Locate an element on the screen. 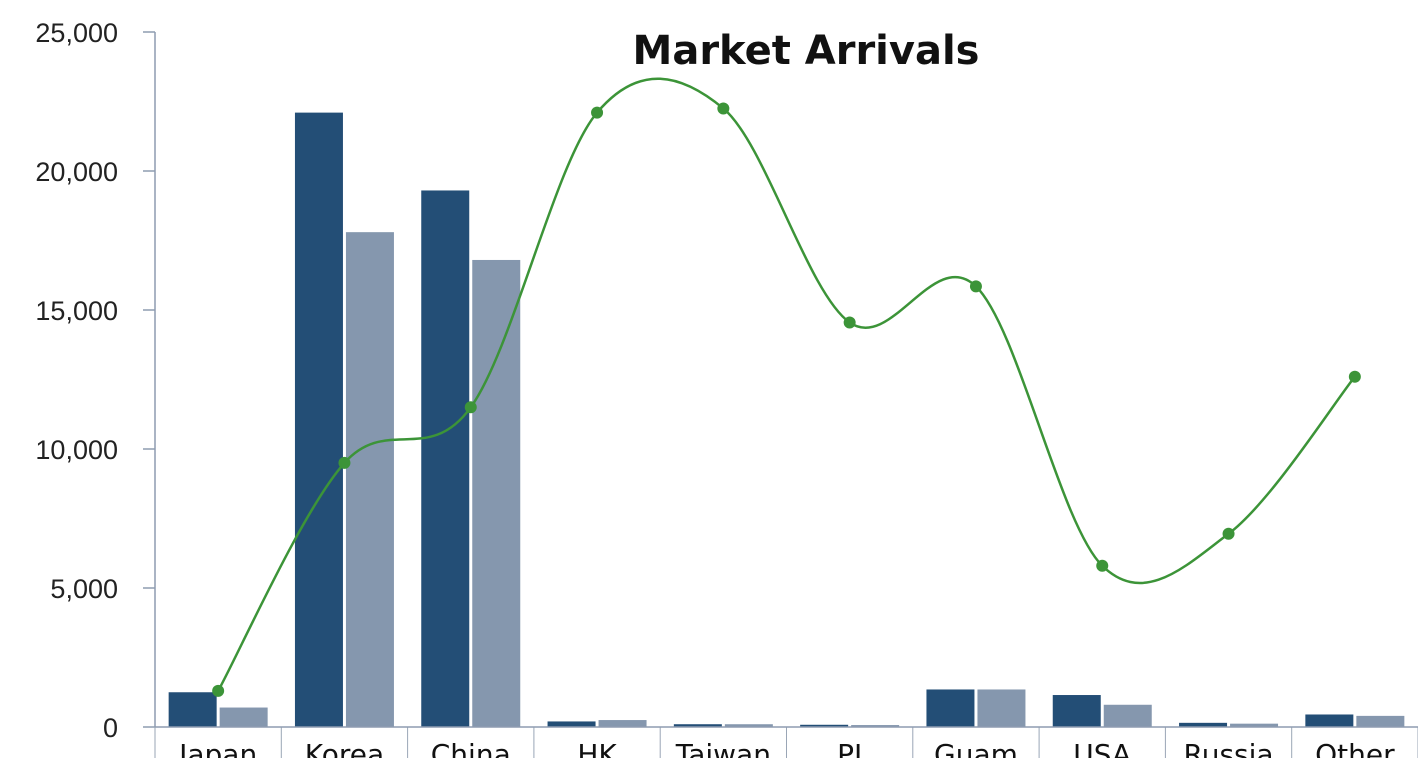 This screenshot has height=758, width=1418. y-axis-ticks: 0 5,000 10,000 15,000 20,000 25,000 is located at coordinates (95, 380).